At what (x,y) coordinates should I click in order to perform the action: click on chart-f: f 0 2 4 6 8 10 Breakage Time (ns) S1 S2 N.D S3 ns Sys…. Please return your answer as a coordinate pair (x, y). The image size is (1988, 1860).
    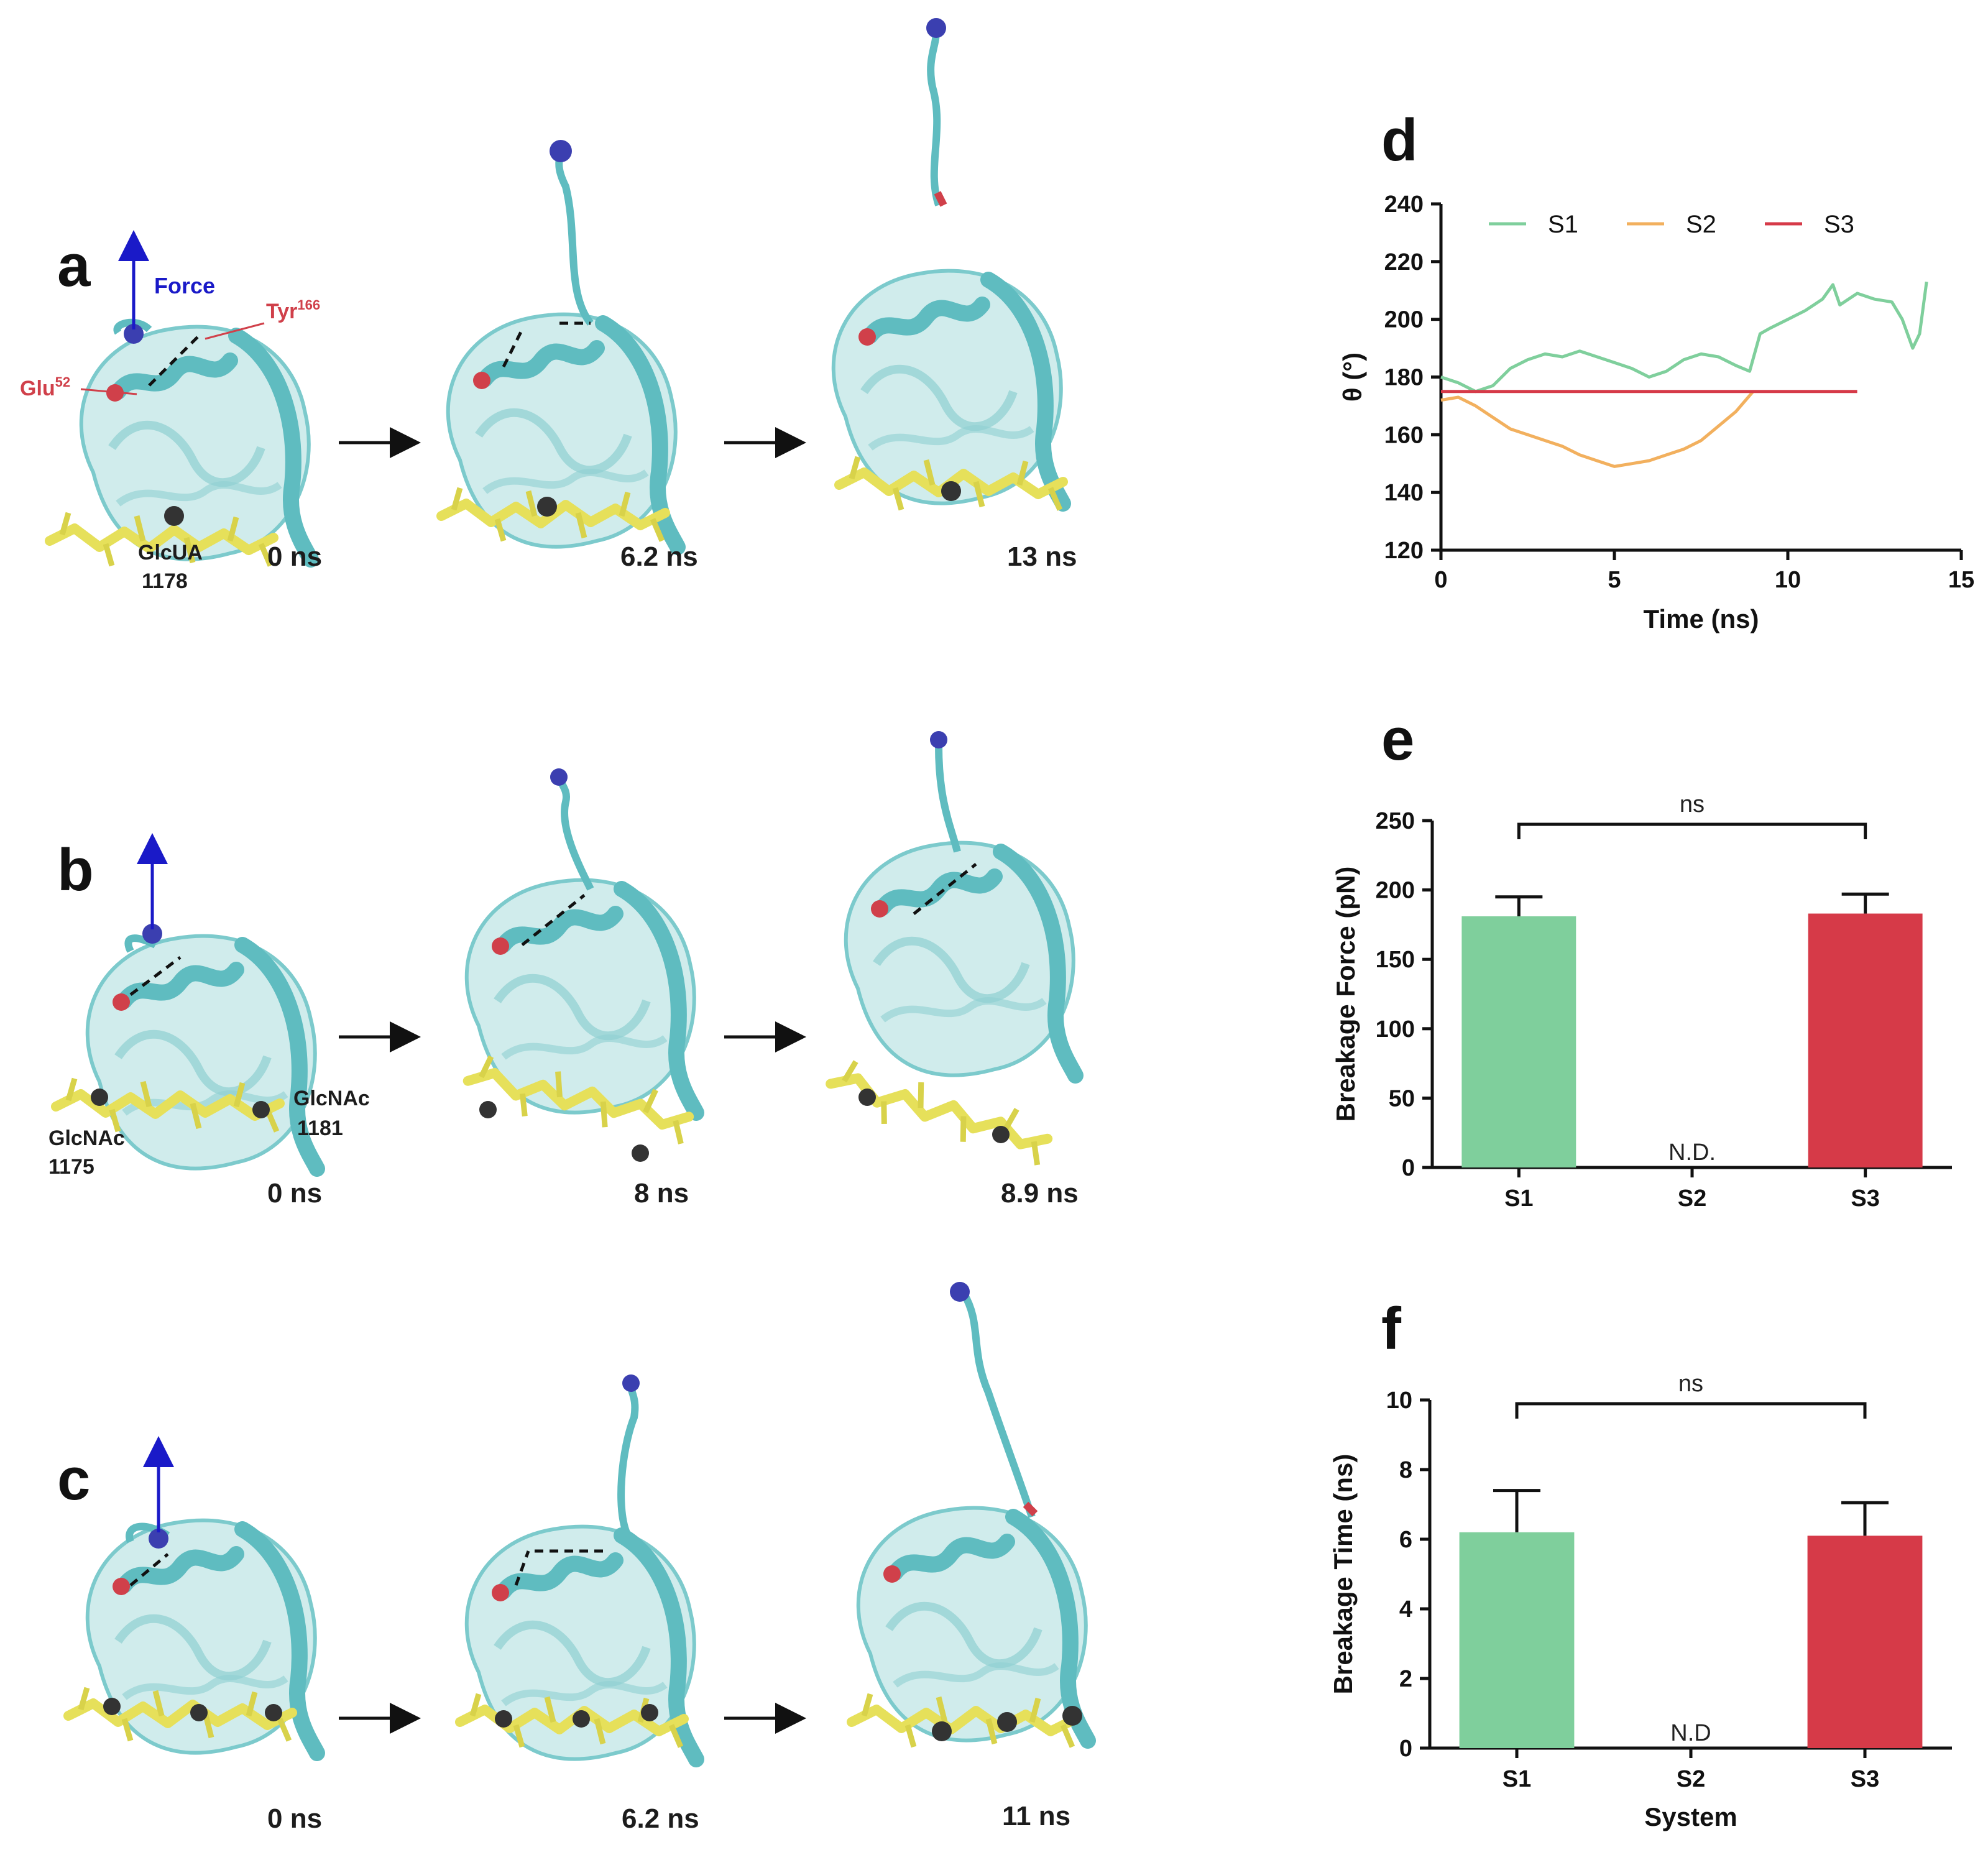
    Looking at the image, I should click on (1640, 1563).